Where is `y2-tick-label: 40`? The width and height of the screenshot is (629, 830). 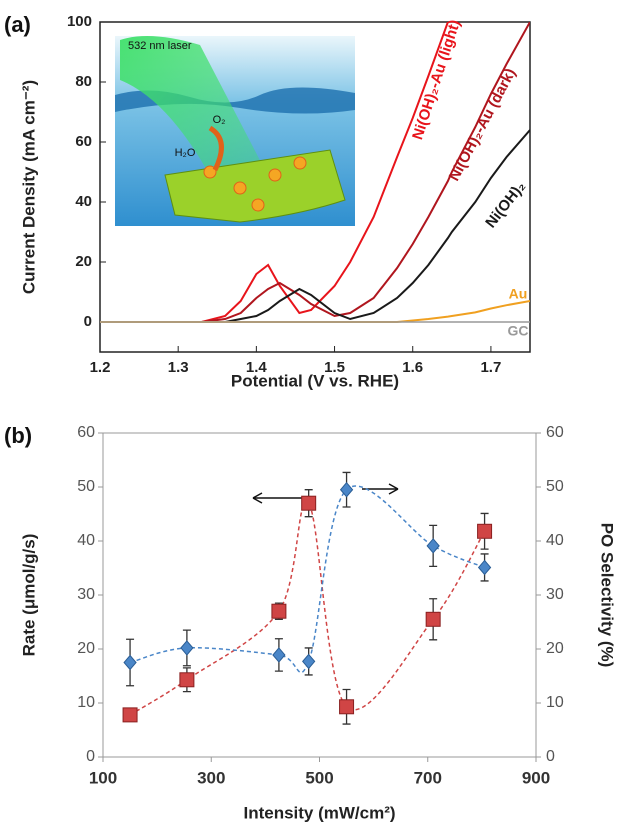
y2-tick-label: 40 is located at coordinates (555, 540).